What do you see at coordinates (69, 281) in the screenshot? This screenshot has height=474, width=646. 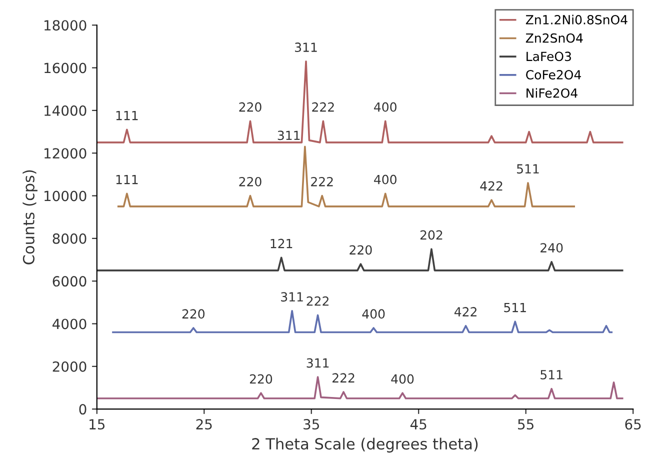 I see `y-tick-label: 6000` at bounding box center [69, 281].